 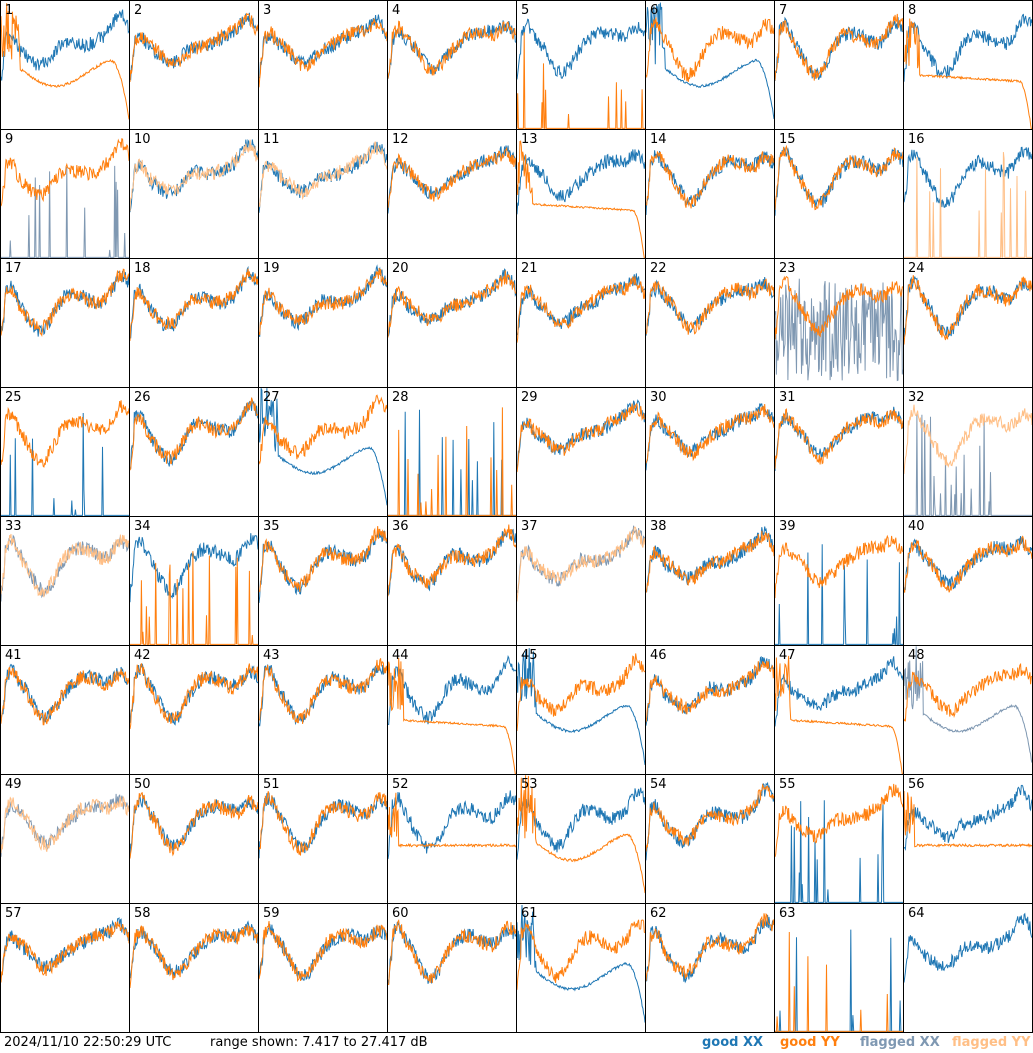 I want to click on panel-26-yy-line, so click(x=194, y=434).